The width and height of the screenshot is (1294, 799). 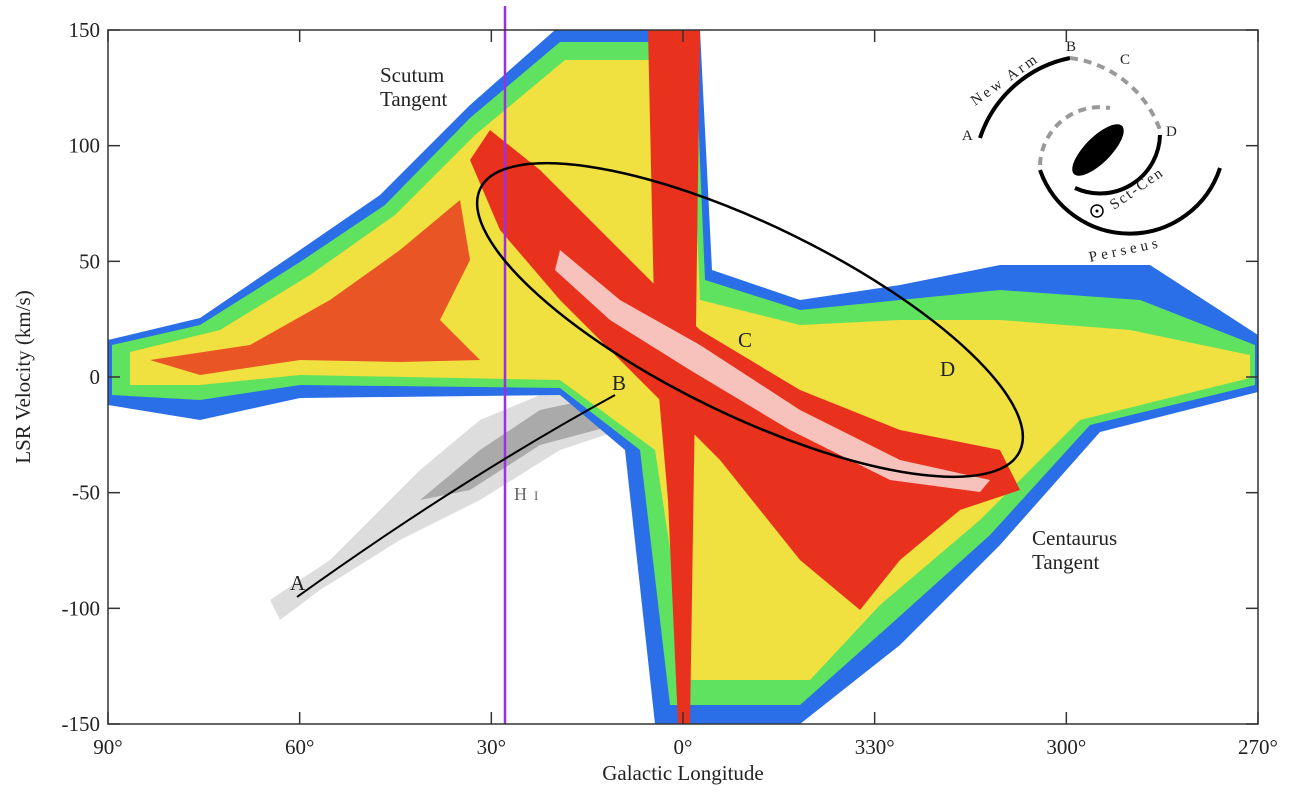 I want to click on annotation: C, so click(x=745, y=340).